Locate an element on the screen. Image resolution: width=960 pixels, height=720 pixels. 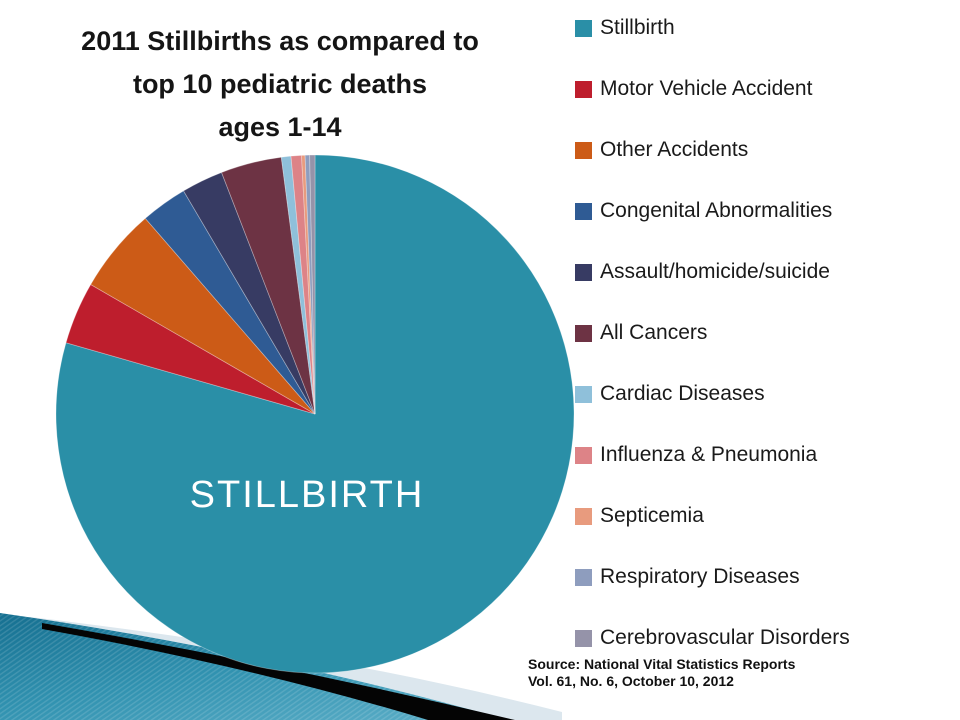
legend-item: Motor Vehicle Accident is located at coordinates (760, 89).